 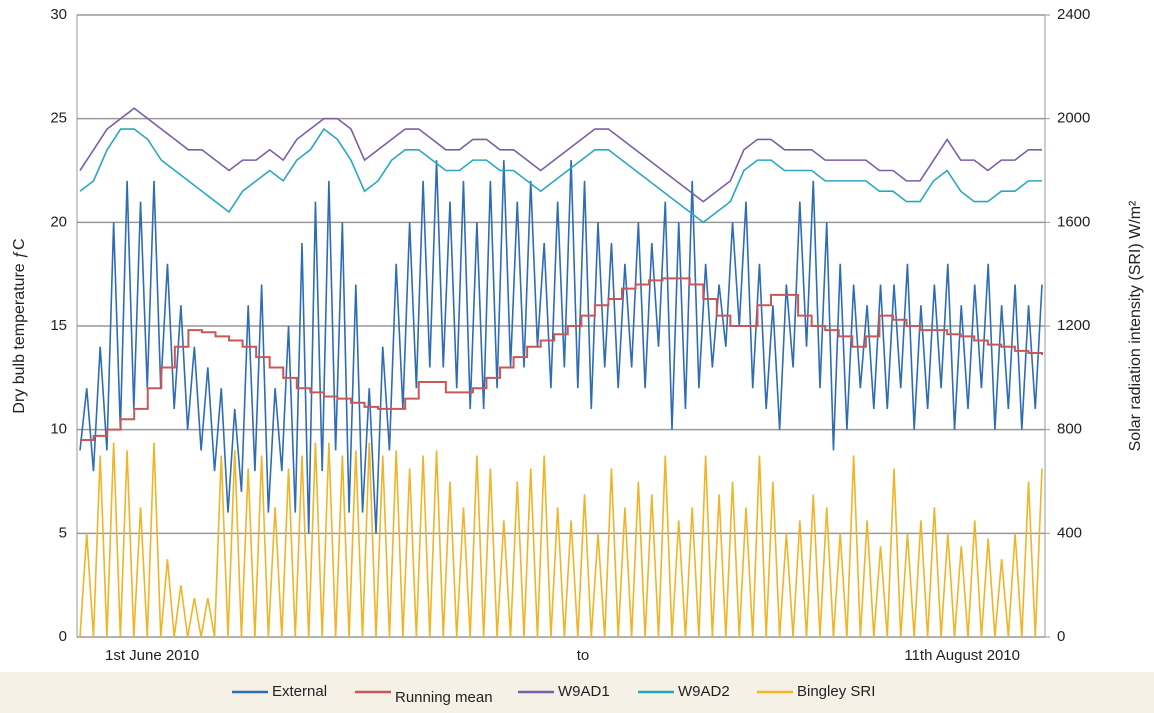 I want to click on y-tick-label: 30, so click(x=58, y=14).